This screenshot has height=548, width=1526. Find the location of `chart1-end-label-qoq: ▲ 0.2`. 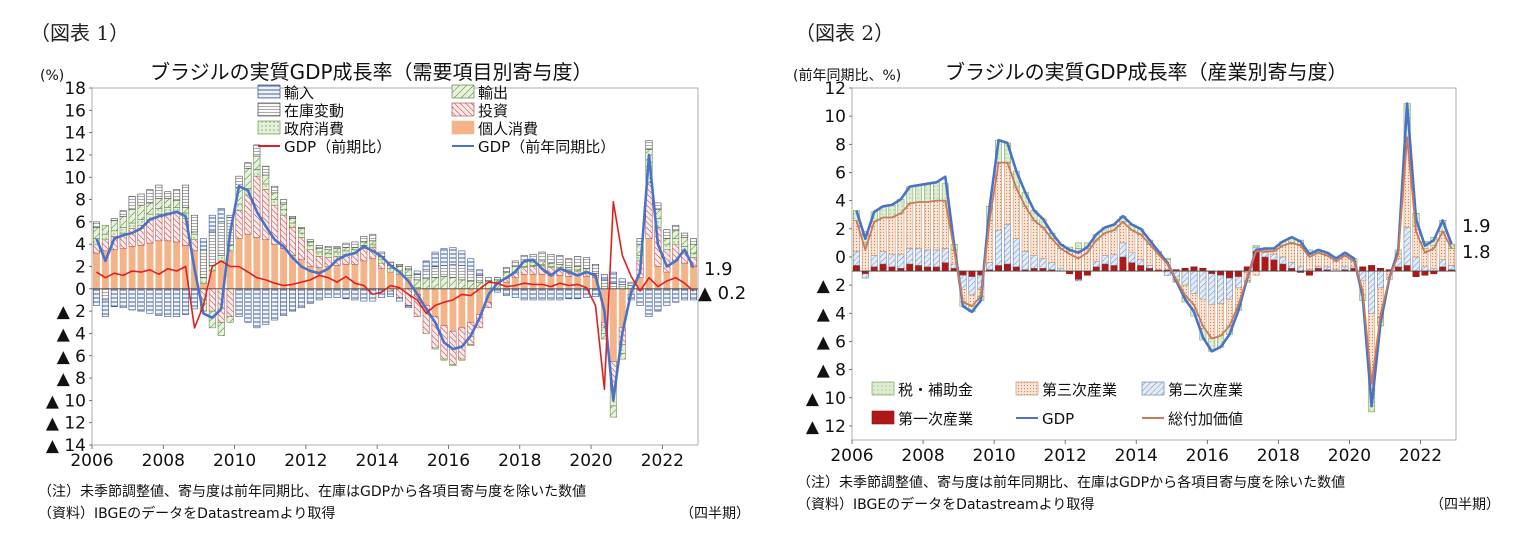

chart1-end-label-qoq: ▲ 0.2 is located at coordinates (722, 293).